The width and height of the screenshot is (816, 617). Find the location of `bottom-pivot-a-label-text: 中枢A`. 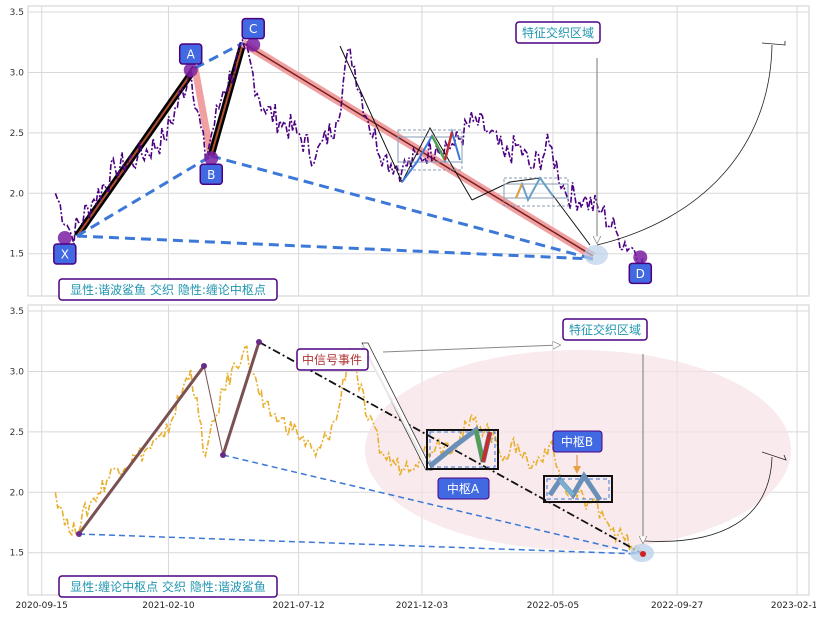

bottom-pivot-a-label-text: 中枢A is located at coordinates (463, 488).